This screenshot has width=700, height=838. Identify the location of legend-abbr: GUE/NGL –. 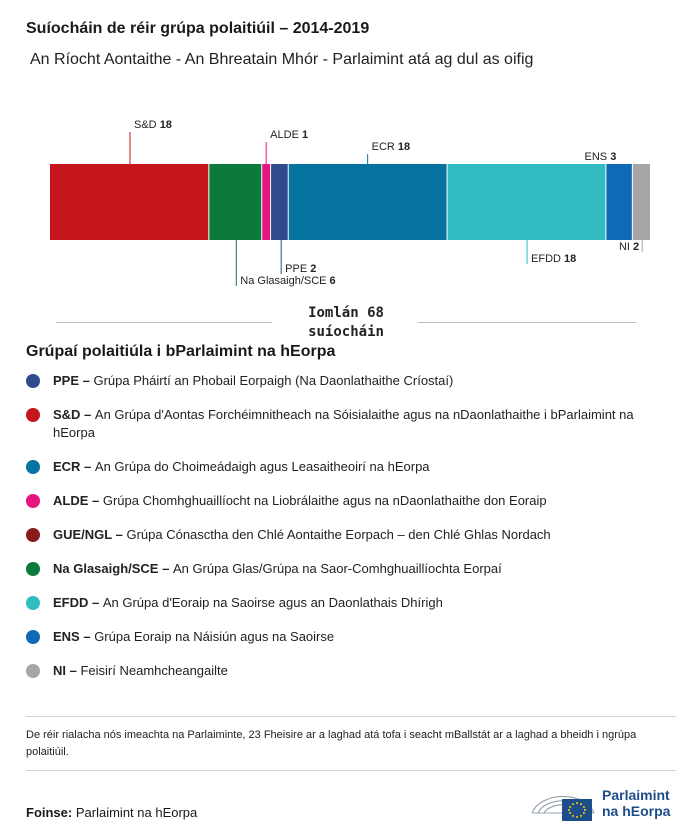
(90, 534).